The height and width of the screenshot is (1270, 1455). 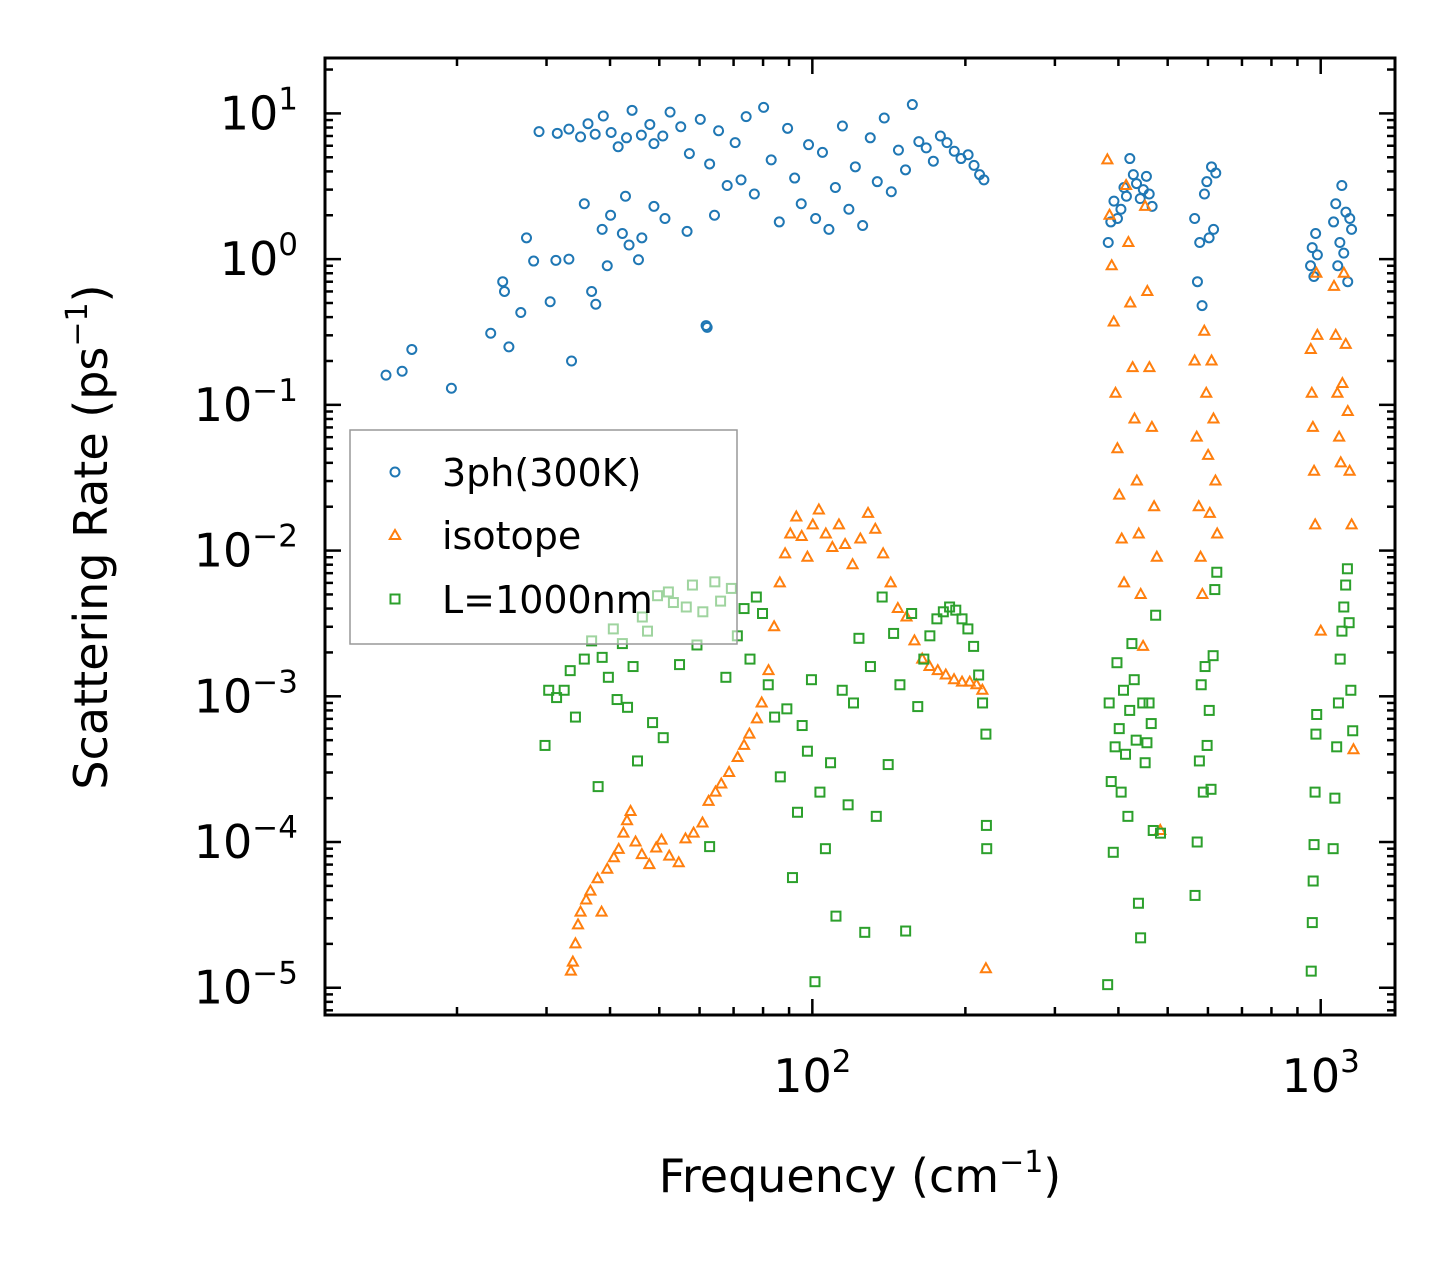 What do you see at coordinates (246, 402) in the screenshot?
I see `y-tick-label: 10⁻¹` at bounding box center [246, 402].